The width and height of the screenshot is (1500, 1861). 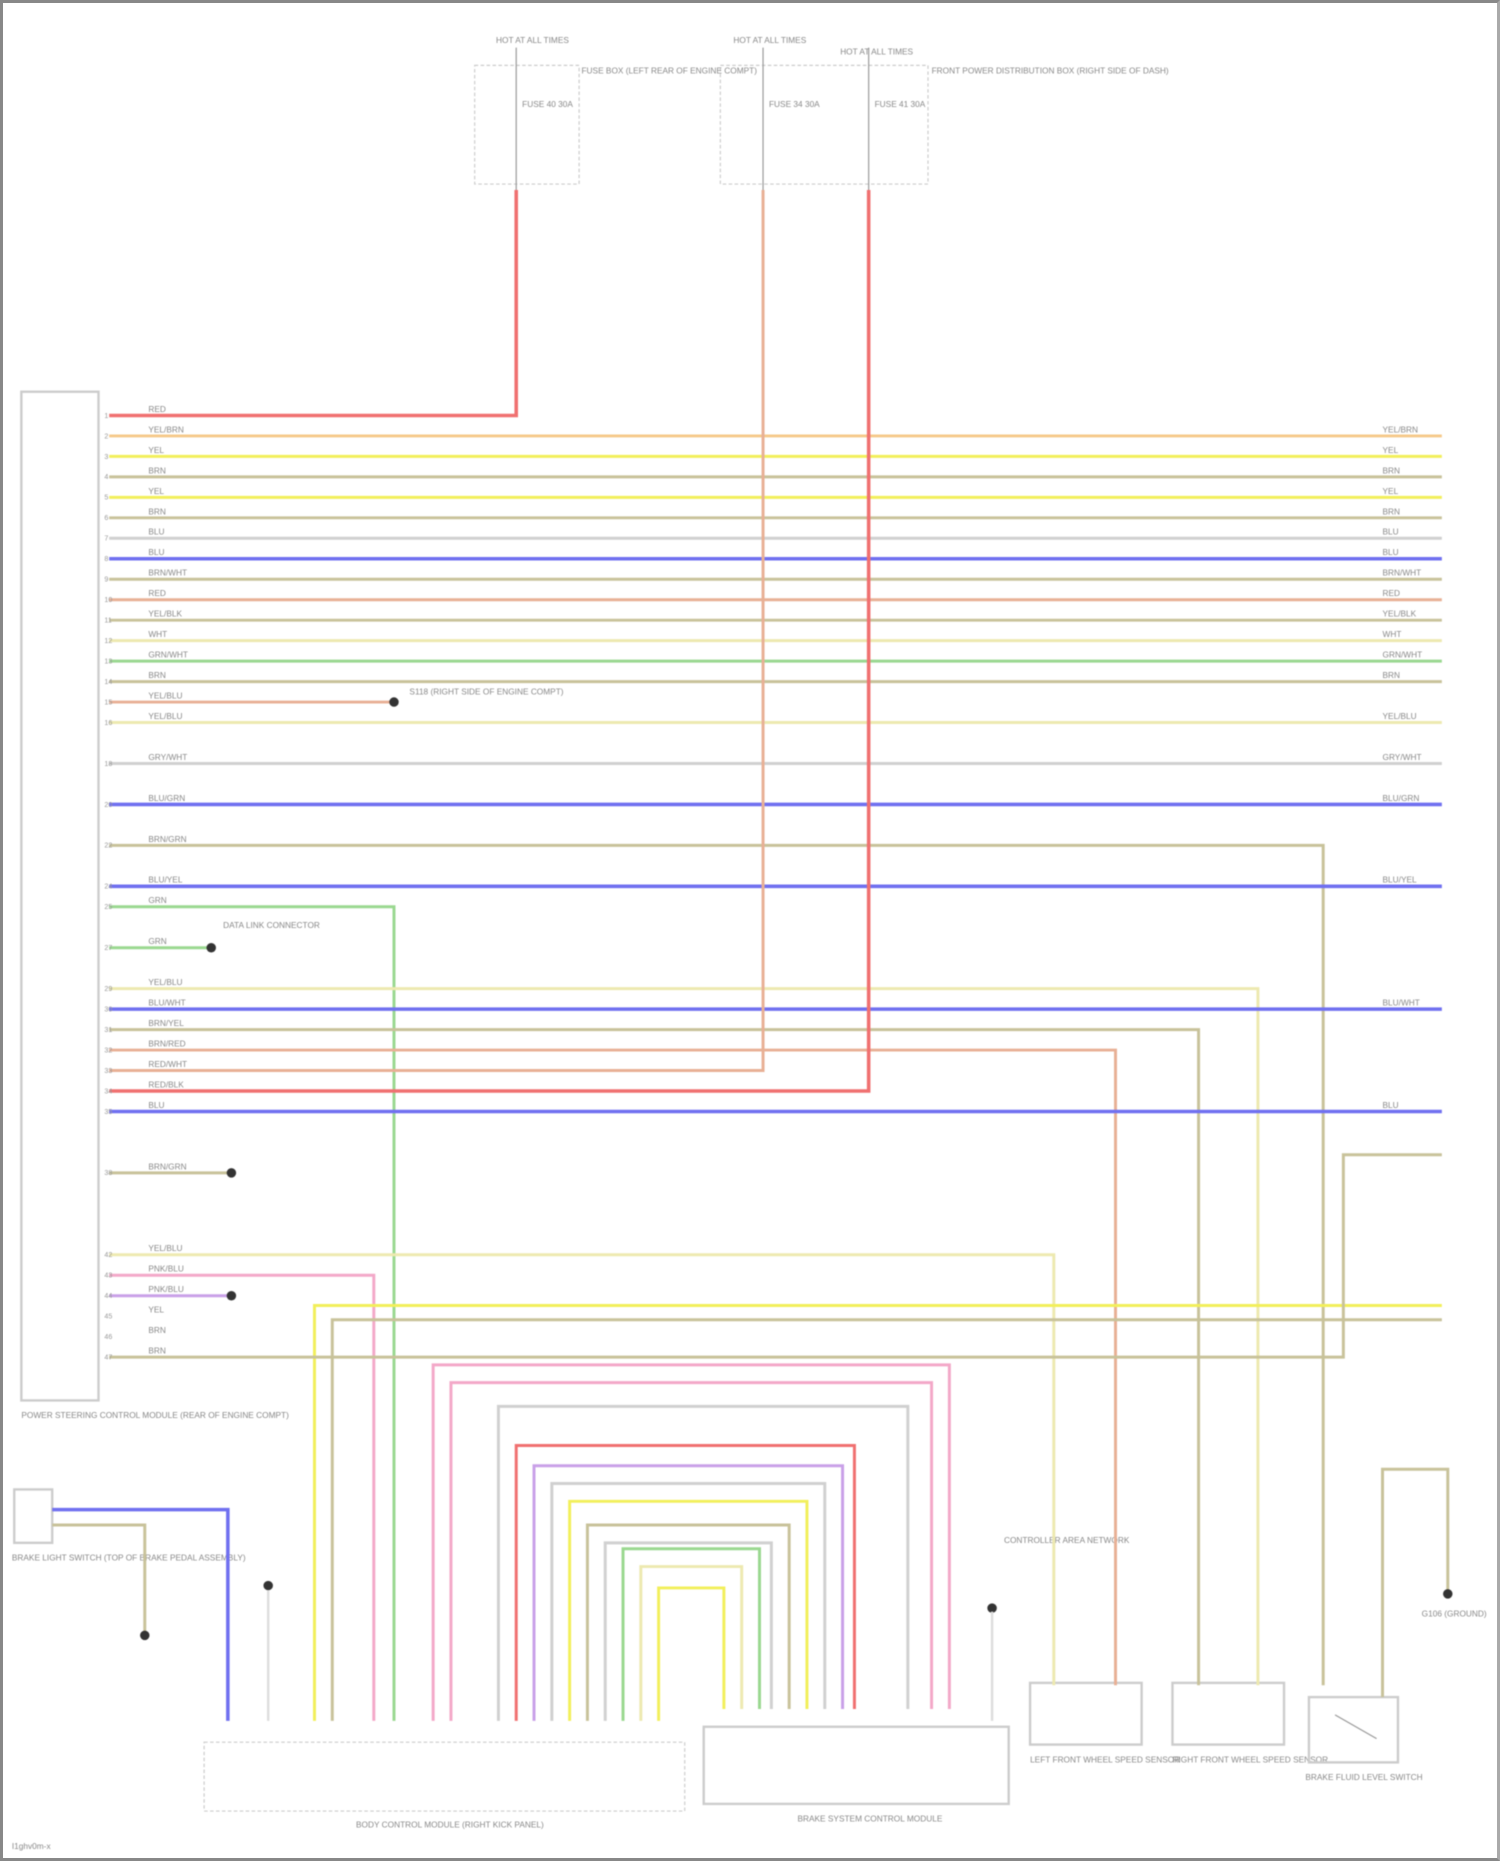 I want to click on pin-number: 44, so click(x=108, y=1296).